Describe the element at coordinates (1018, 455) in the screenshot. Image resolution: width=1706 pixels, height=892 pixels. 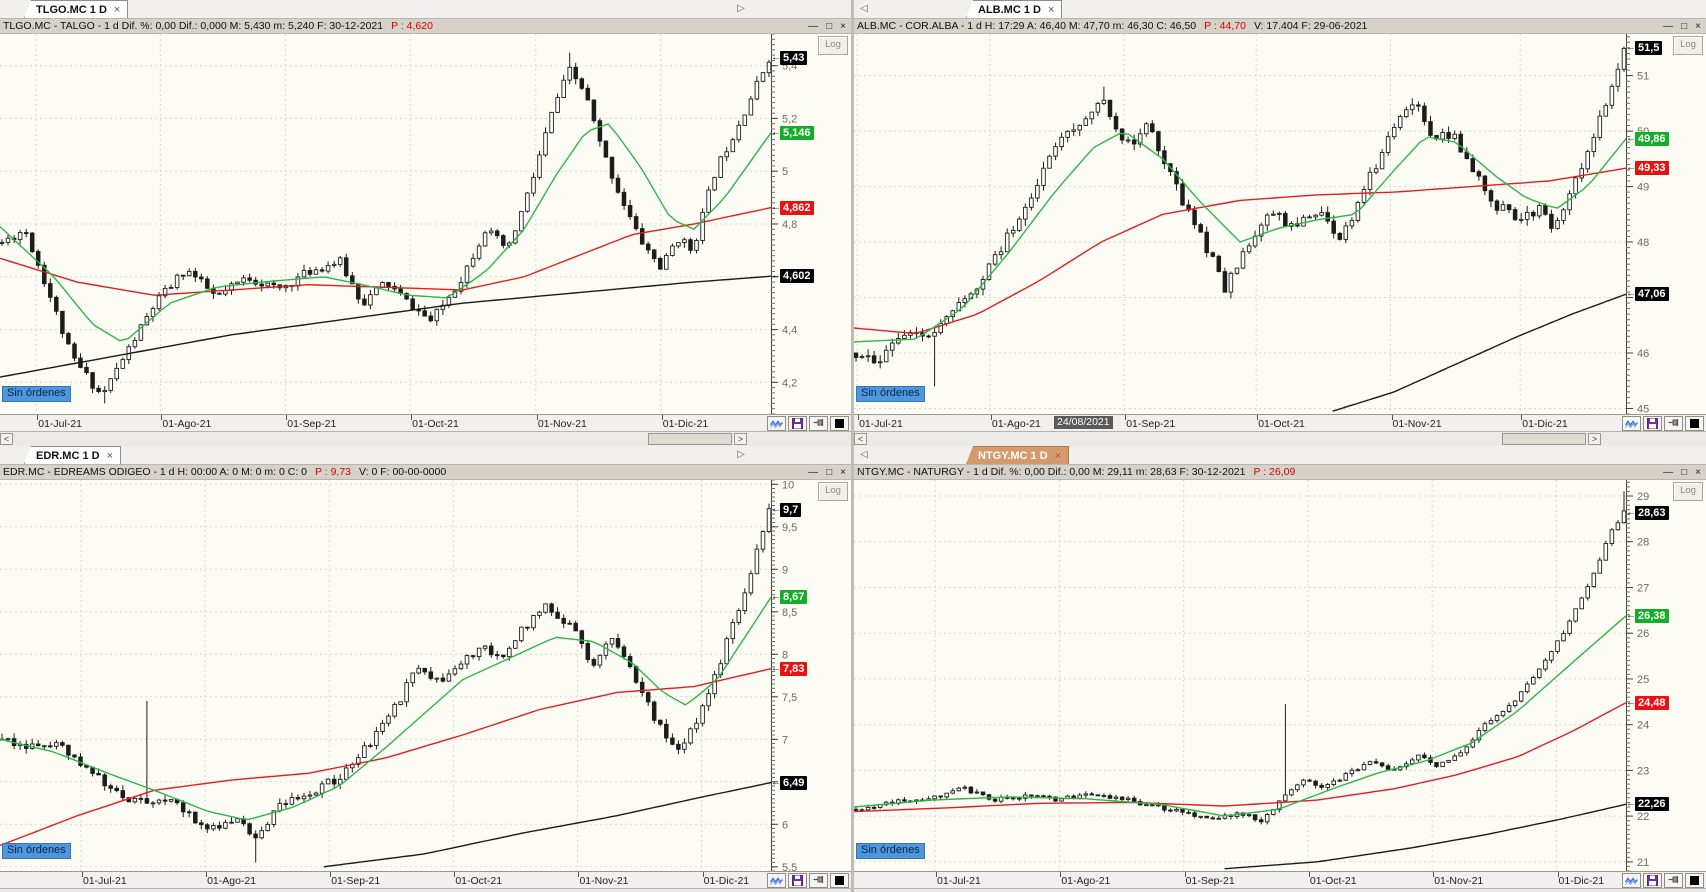
I see `chart-tab: NTGY.MC 1 D ×` at that location.